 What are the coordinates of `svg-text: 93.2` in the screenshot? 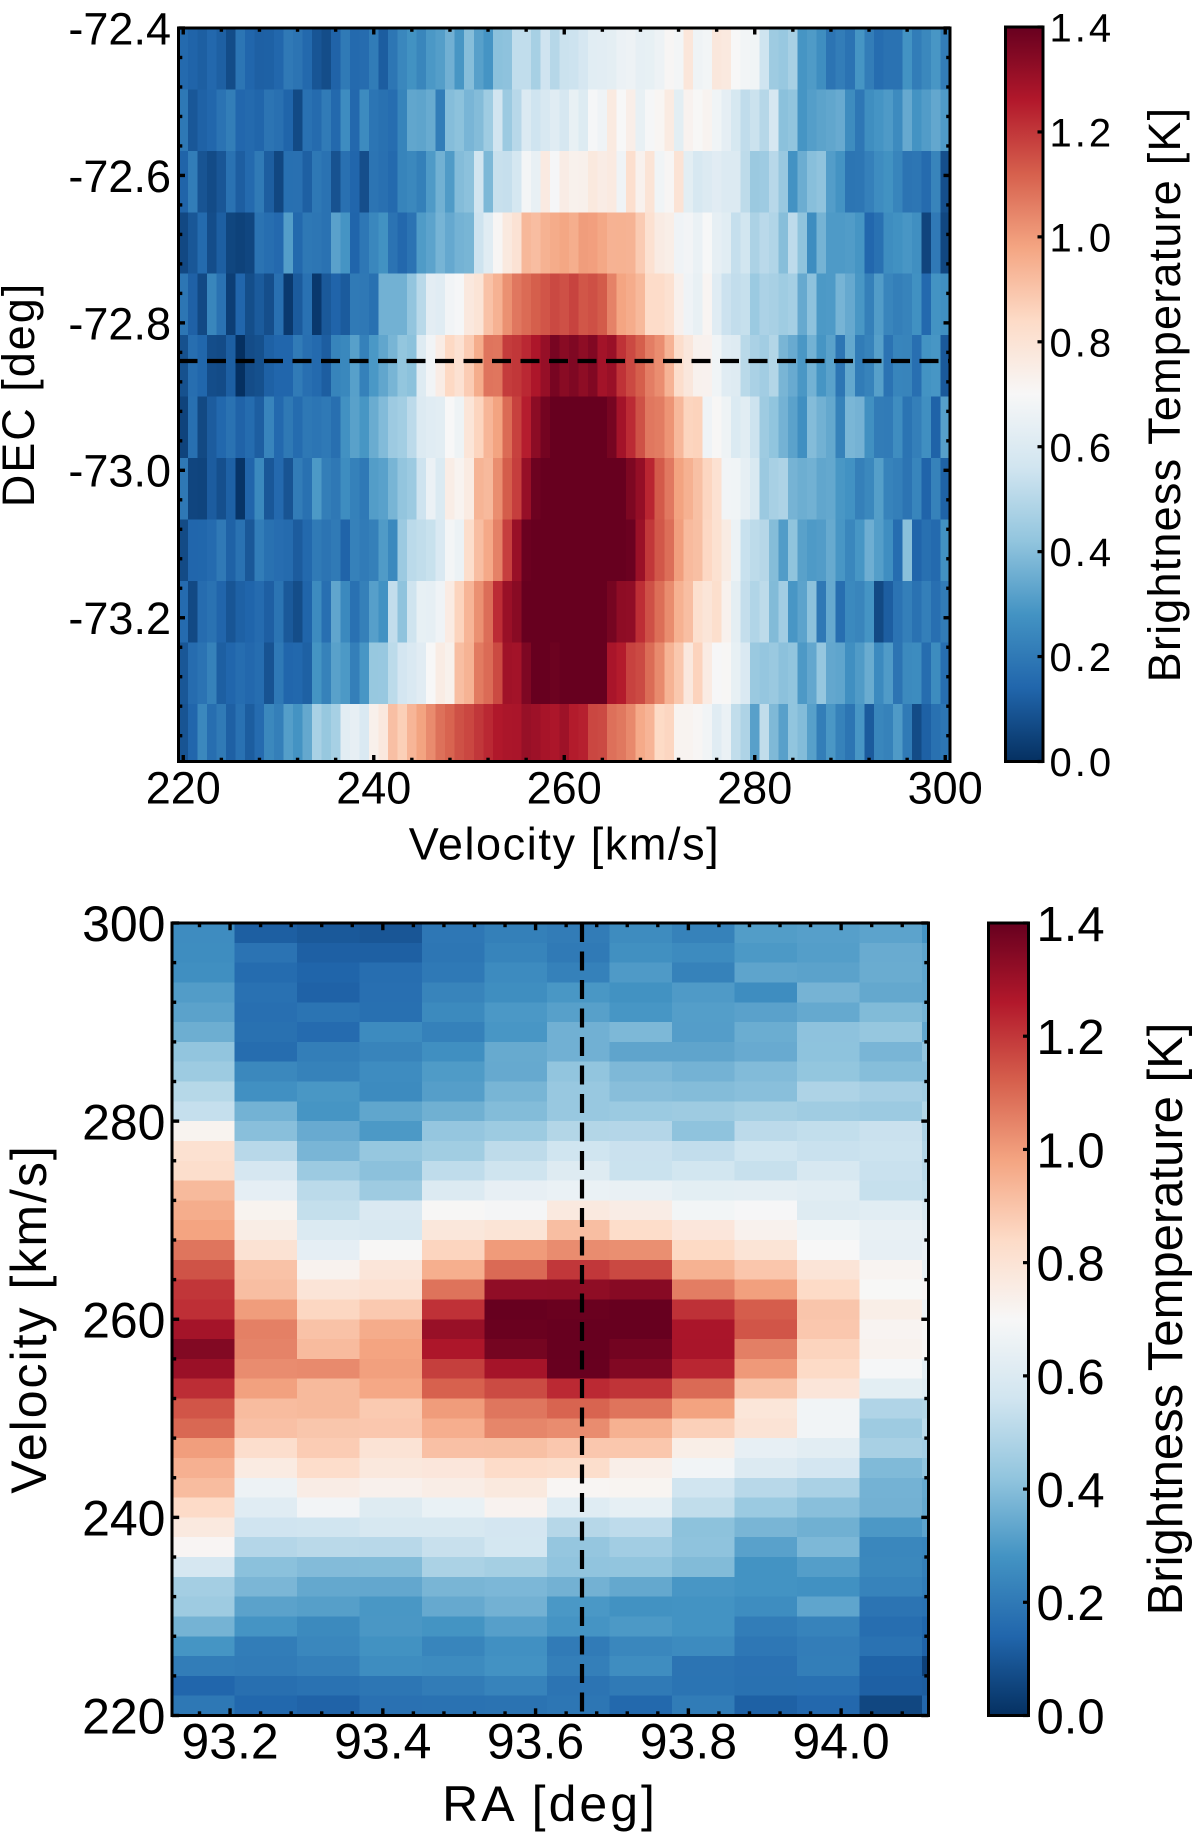 It's located at (229, 1742).